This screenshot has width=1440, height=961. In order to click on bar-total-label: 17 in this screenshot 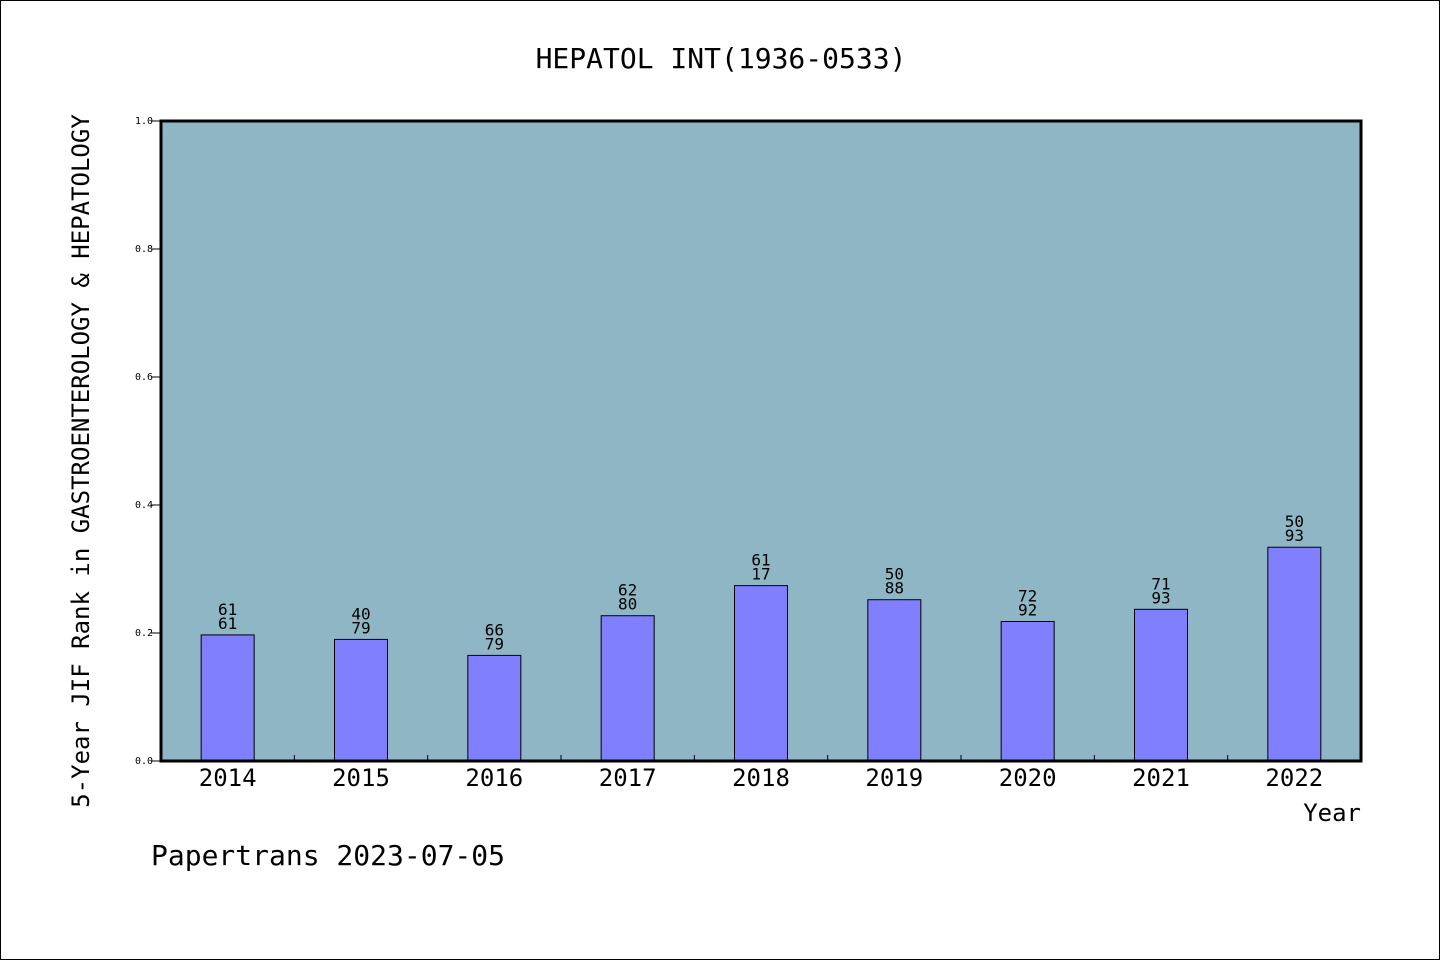, I will do `click(760, 574)`.